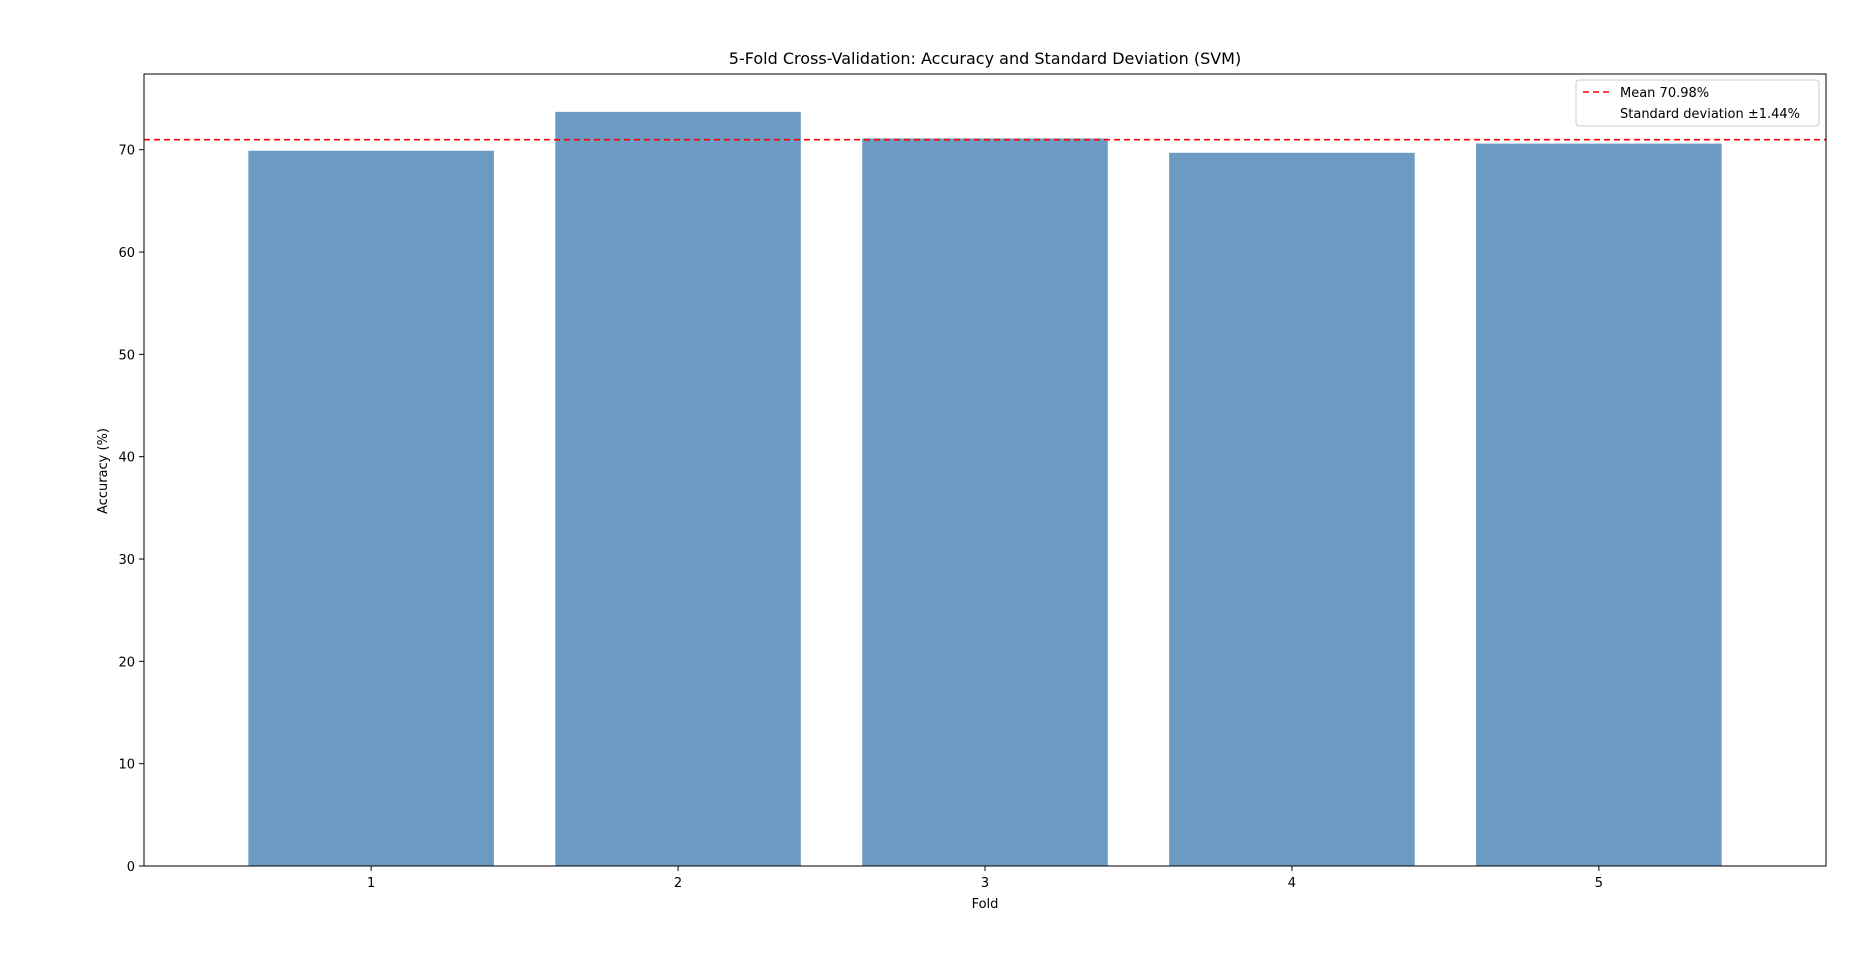 This screenshot has height=978, width=1850. I want to click on legend: Mean 70.98% Standard deviation ±1.44%, so click(1697, 103).